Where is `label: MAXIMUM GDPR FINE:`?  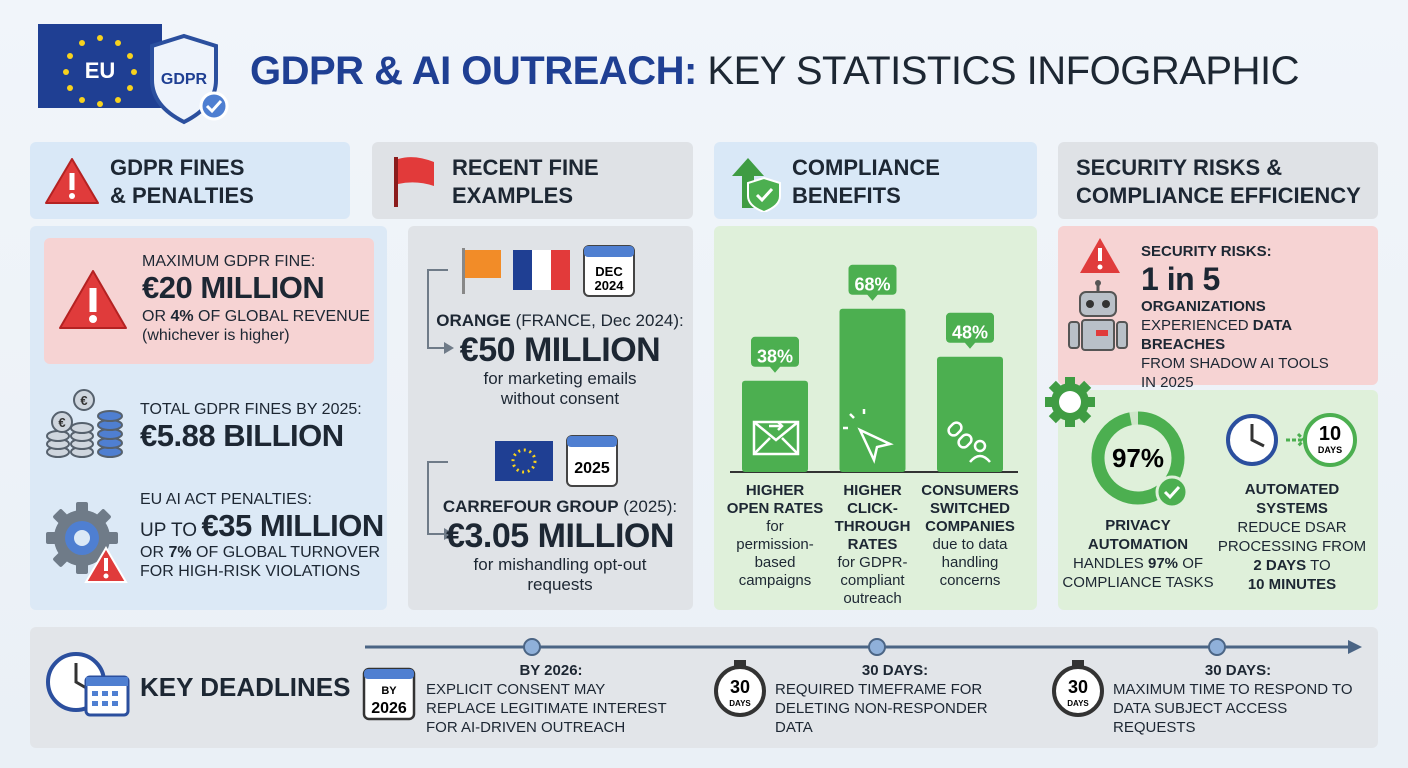 label: MAXIMUM GDPR FINE: is located at coordinates (229, 261).